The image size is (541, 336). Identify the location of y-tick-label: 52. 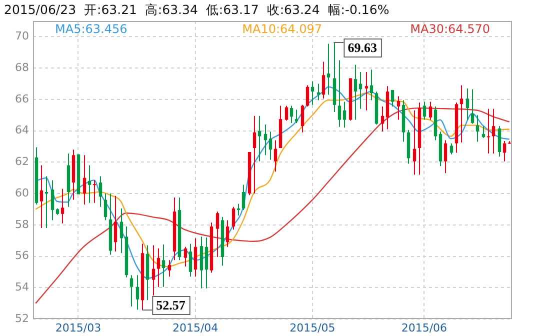
(22, 318).